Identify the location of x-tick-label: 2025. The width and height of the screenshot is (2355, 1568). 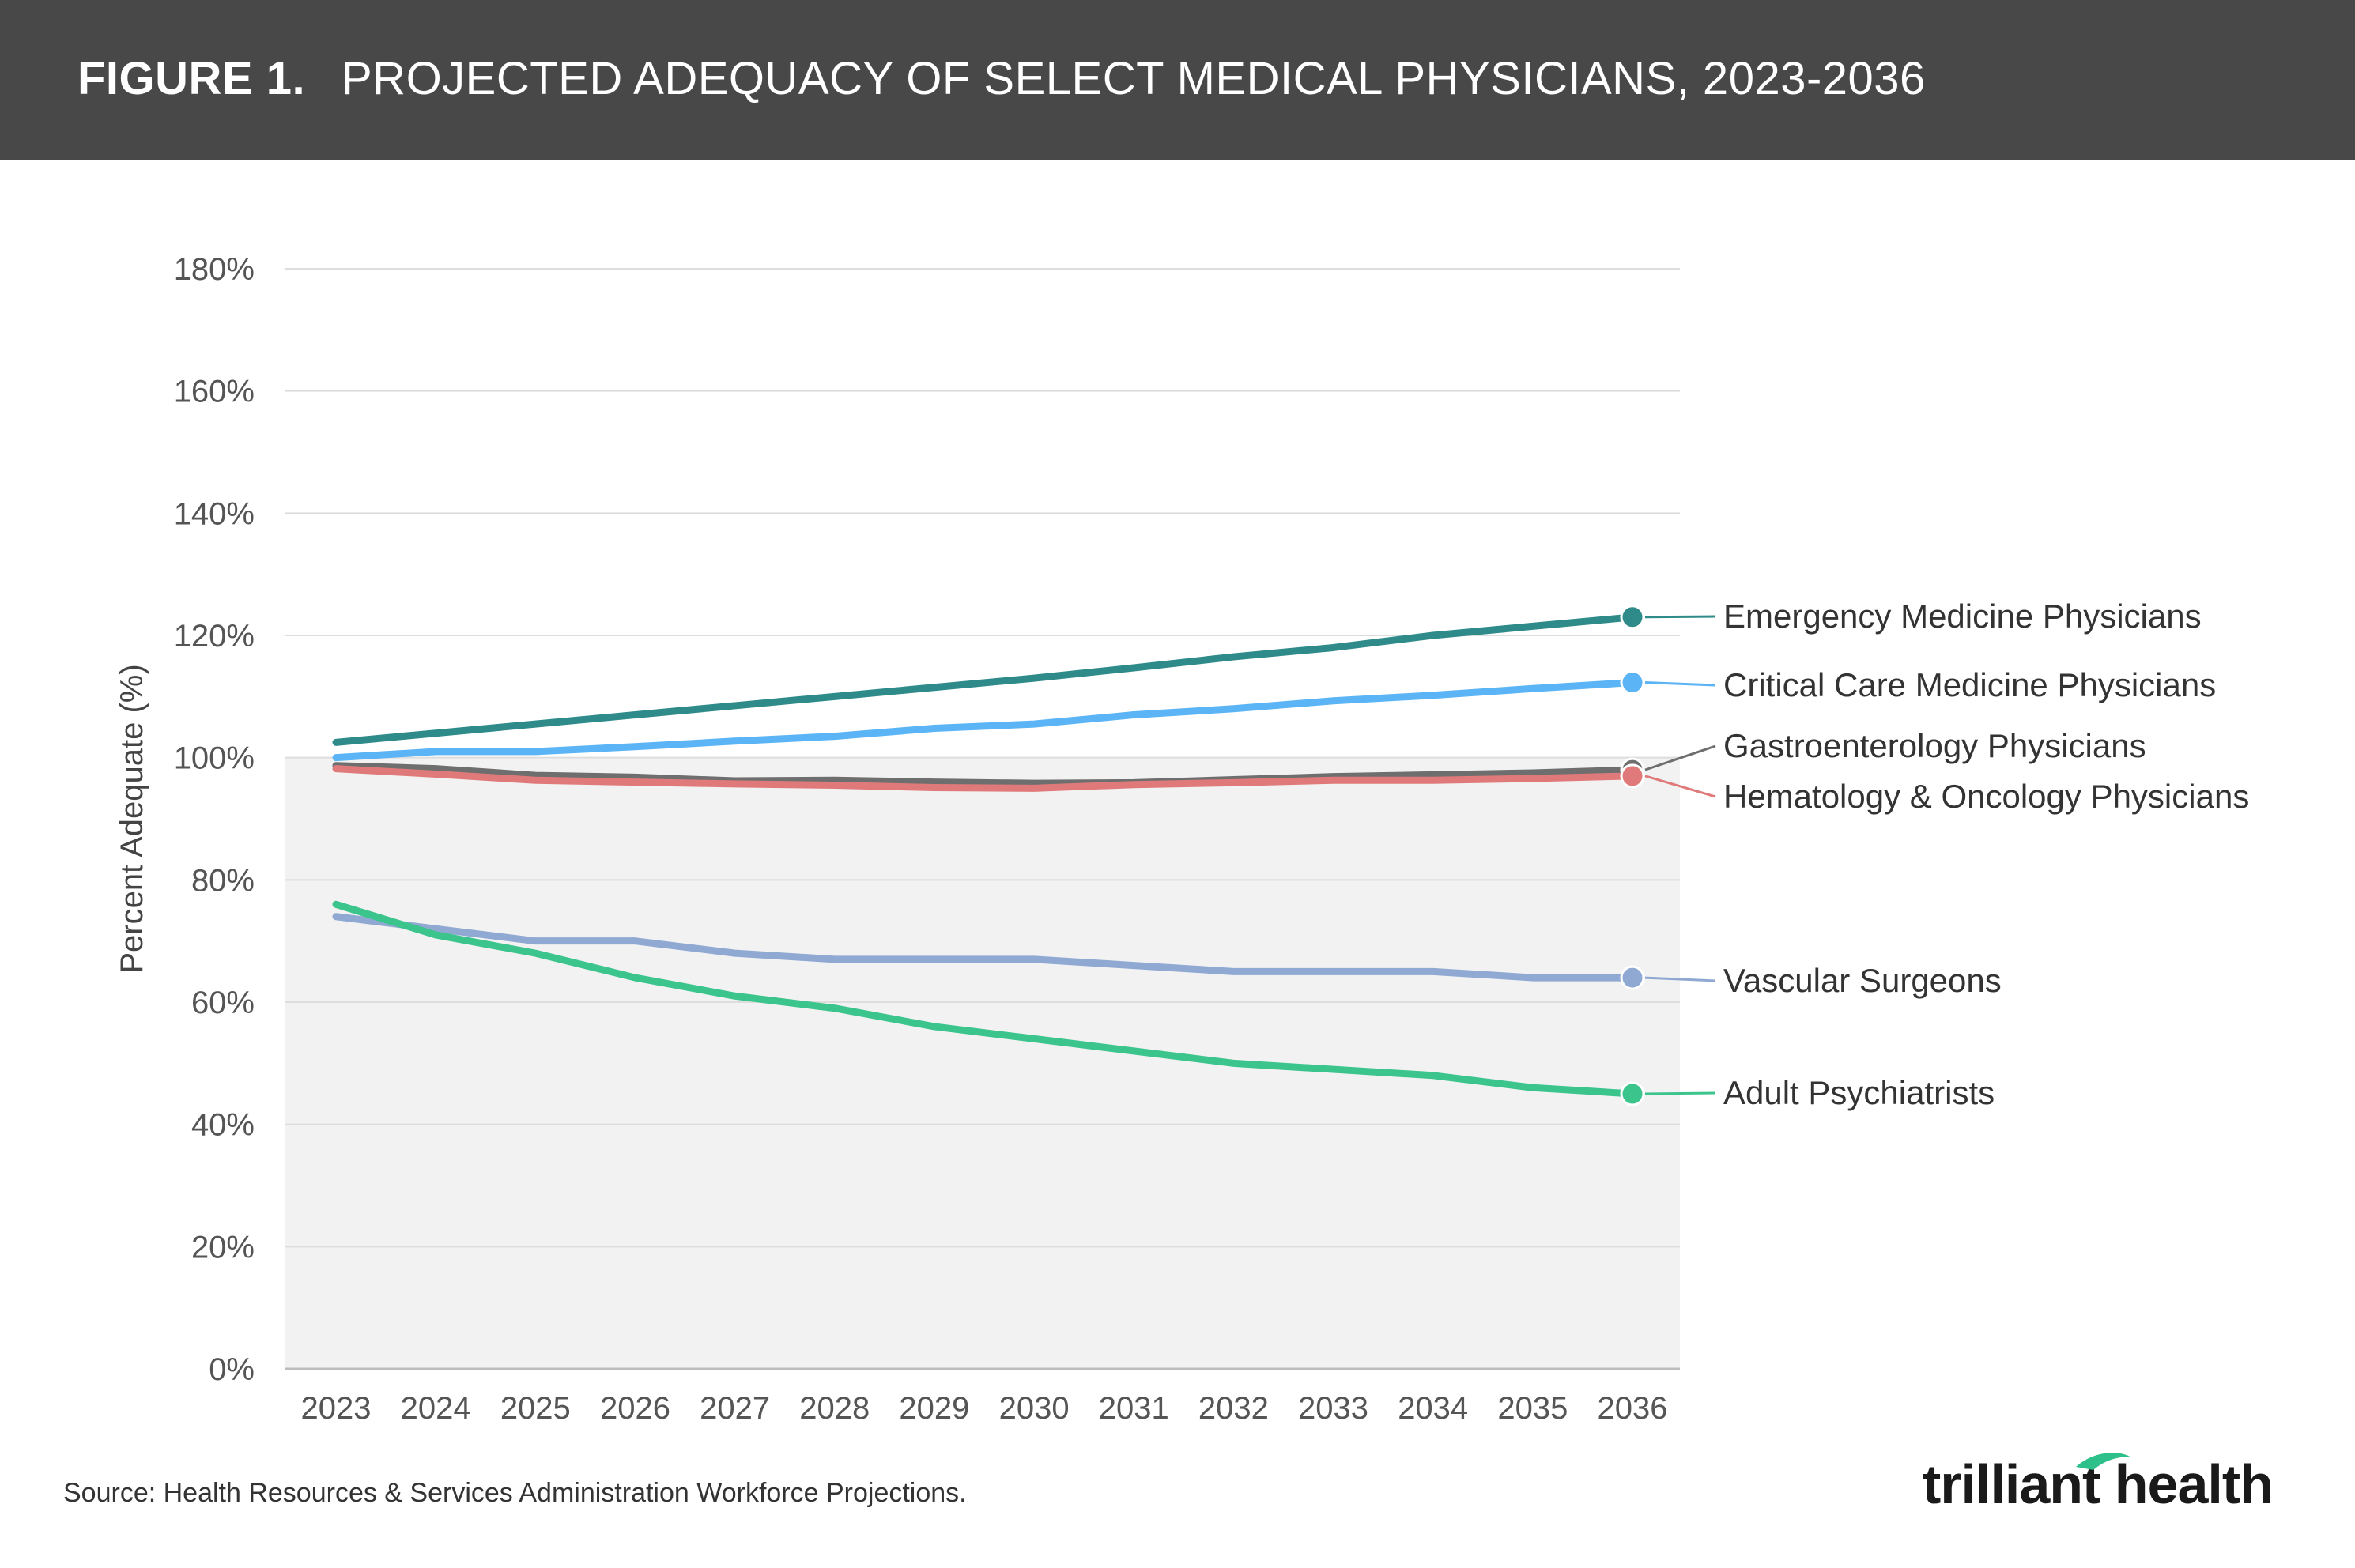
(535, 1408).